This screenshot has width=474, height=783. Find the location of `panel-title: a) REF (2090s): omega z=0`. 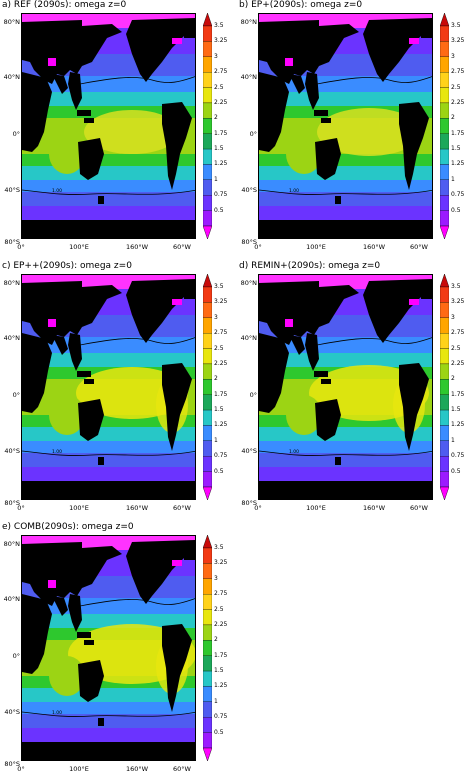

panel-title: a) REF (2090s): omega z=0 is located at coordinates (64, 5).